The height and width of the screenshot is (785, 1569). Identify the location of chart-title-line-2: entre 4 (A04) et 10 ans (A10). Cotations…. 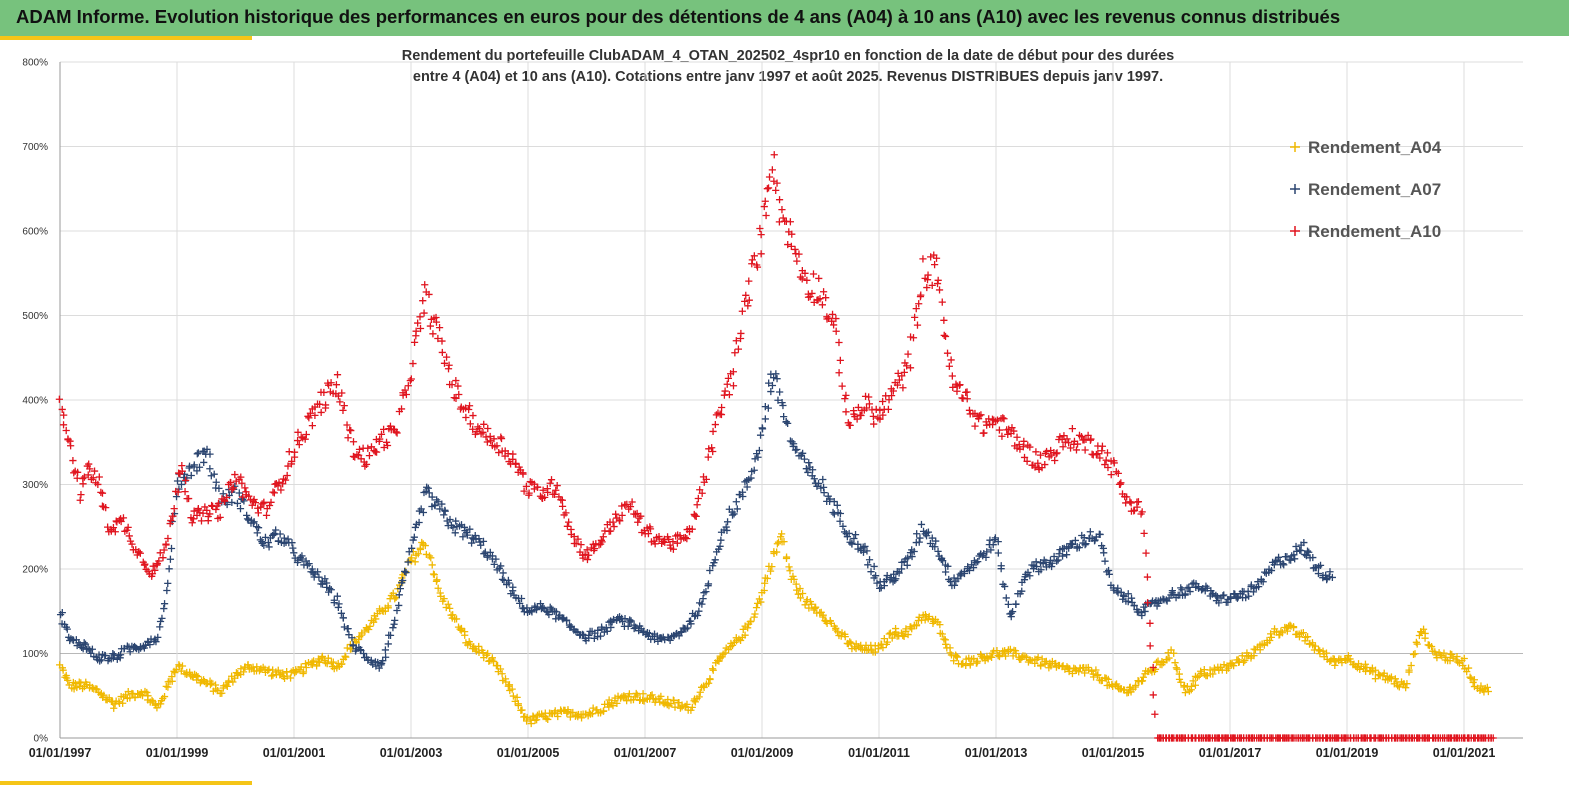
(788, 77).